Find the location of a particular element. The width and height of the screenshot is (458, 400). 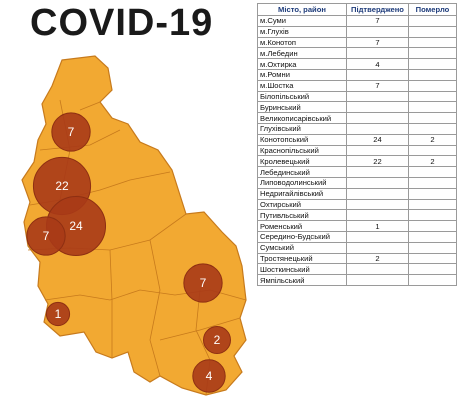

confirmed-cell: 22 is located at coordinates (377, 161).